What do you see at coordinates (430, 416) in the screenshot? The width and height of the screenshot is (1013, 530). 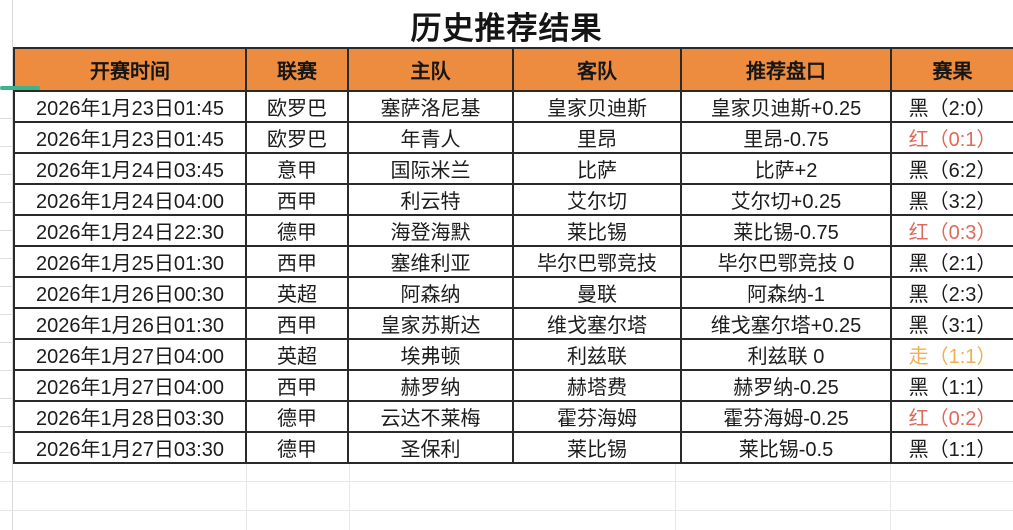 I see `home-cell: 云达不莱梅` at bounding box center [430, 416].